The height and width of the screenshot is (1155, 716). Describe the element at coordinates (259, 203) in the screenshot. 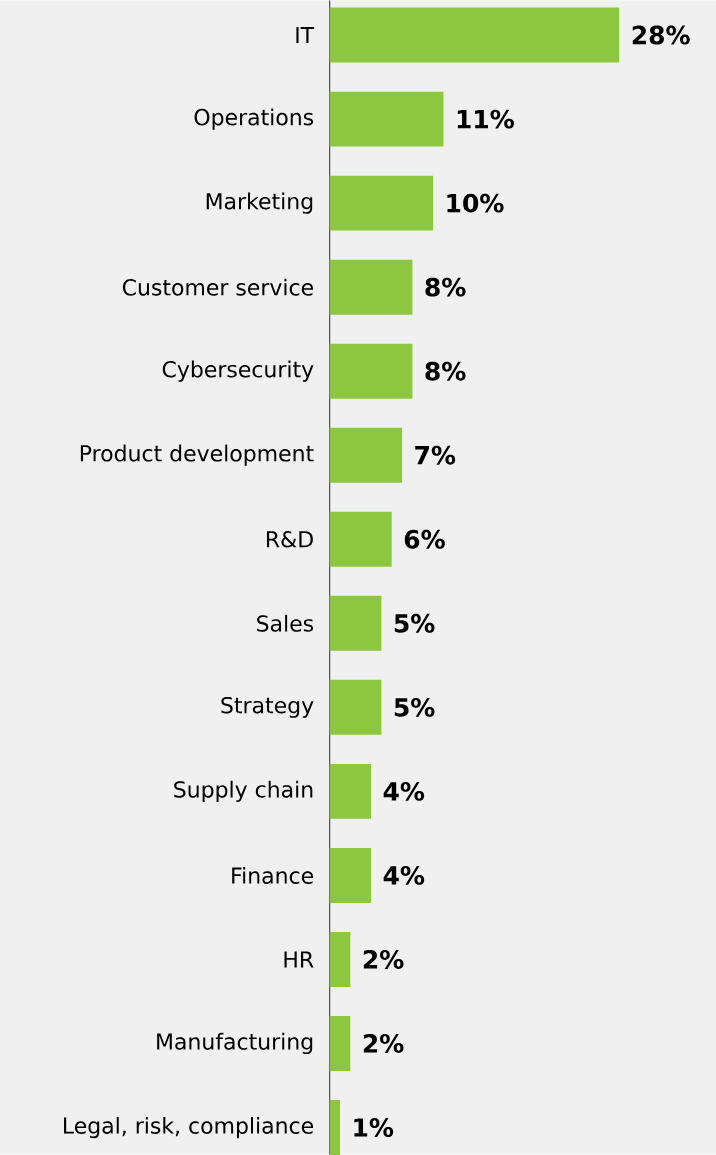

I see `y-tick-label: Marketing` at that location.